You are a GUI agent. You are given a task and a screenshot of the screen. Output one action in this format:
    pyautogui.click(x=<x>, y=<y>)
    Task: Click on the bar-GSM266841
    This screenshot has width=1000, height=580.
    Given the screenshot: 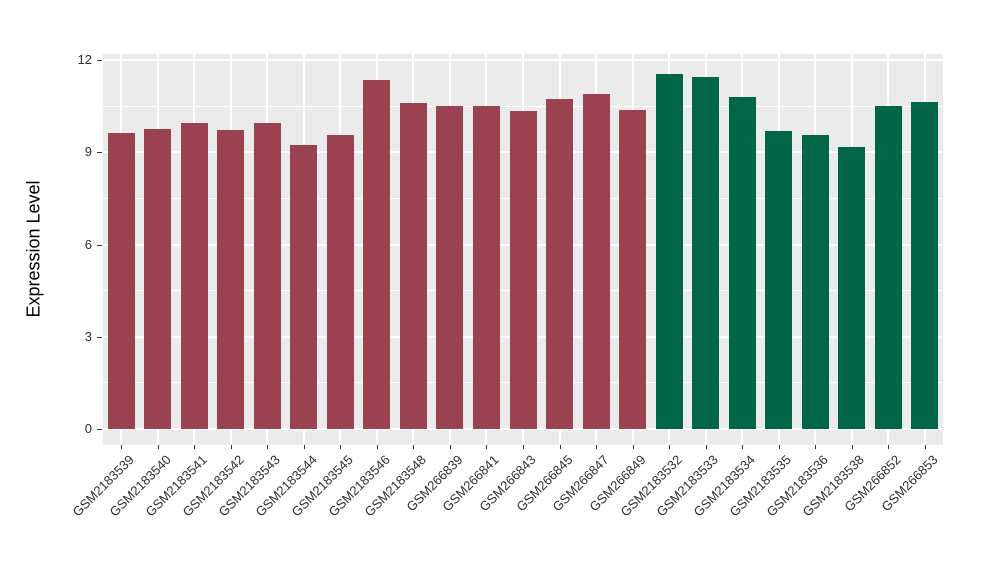 What is the action you would take?
    pyautogui.click(x=486, y=267)
    